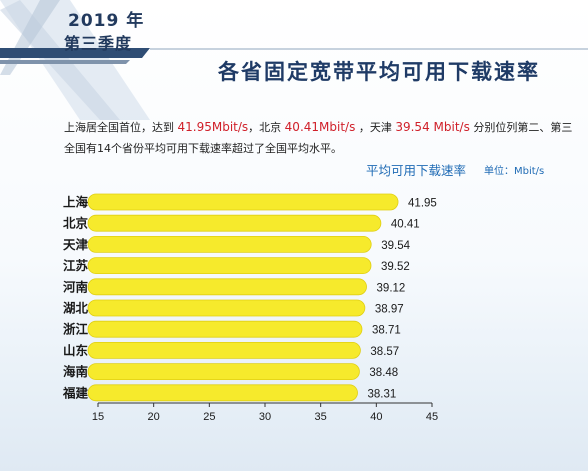 The height and width of the screenshot is (471, 588). What do you see at coordinates (321, 417) in the screenshot?
I see `x-tick-label-4: 35` at bounding box center [321, 417].